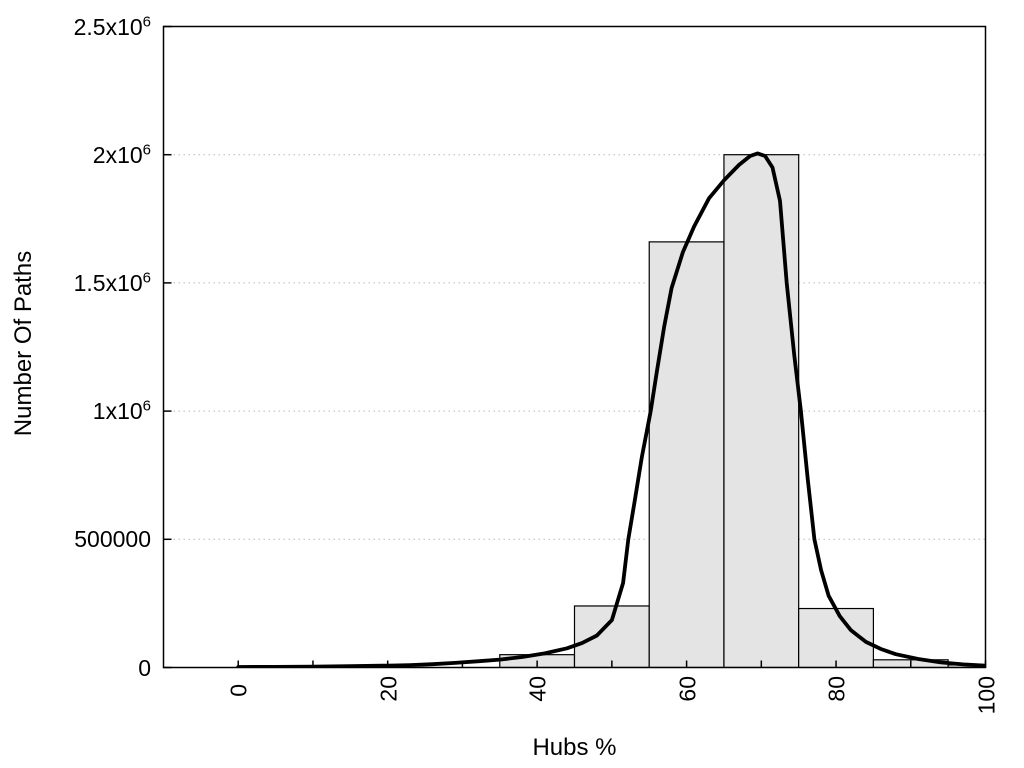 The height and width of the screenshot is (768, 1024). Describe the element at coordinates (986, 695) in the screenshot. I see `x-tick-label: 100` at that location.